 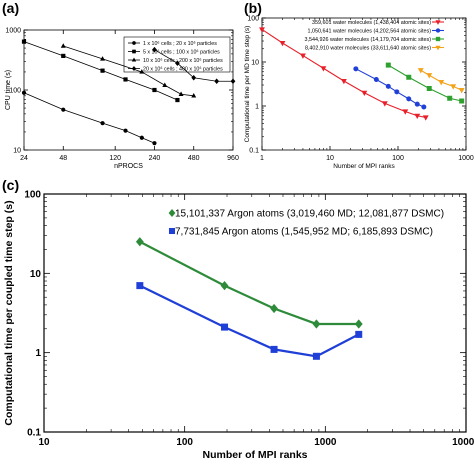 I want to click on x-tick-label: 960, so click(x=233, y=158).